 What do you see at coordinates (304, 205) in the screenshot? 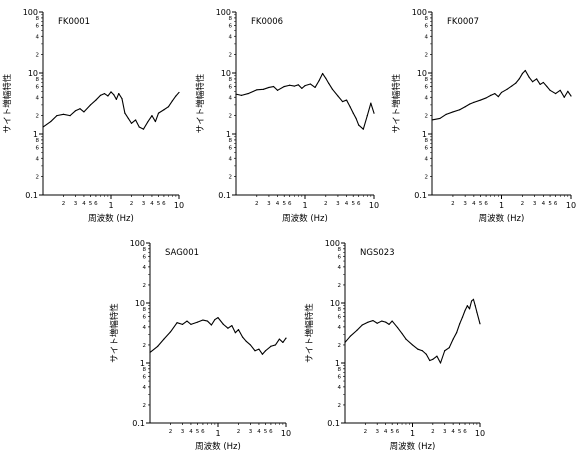
I see `x-tick-label: 1` at bounding box center [304, 205].